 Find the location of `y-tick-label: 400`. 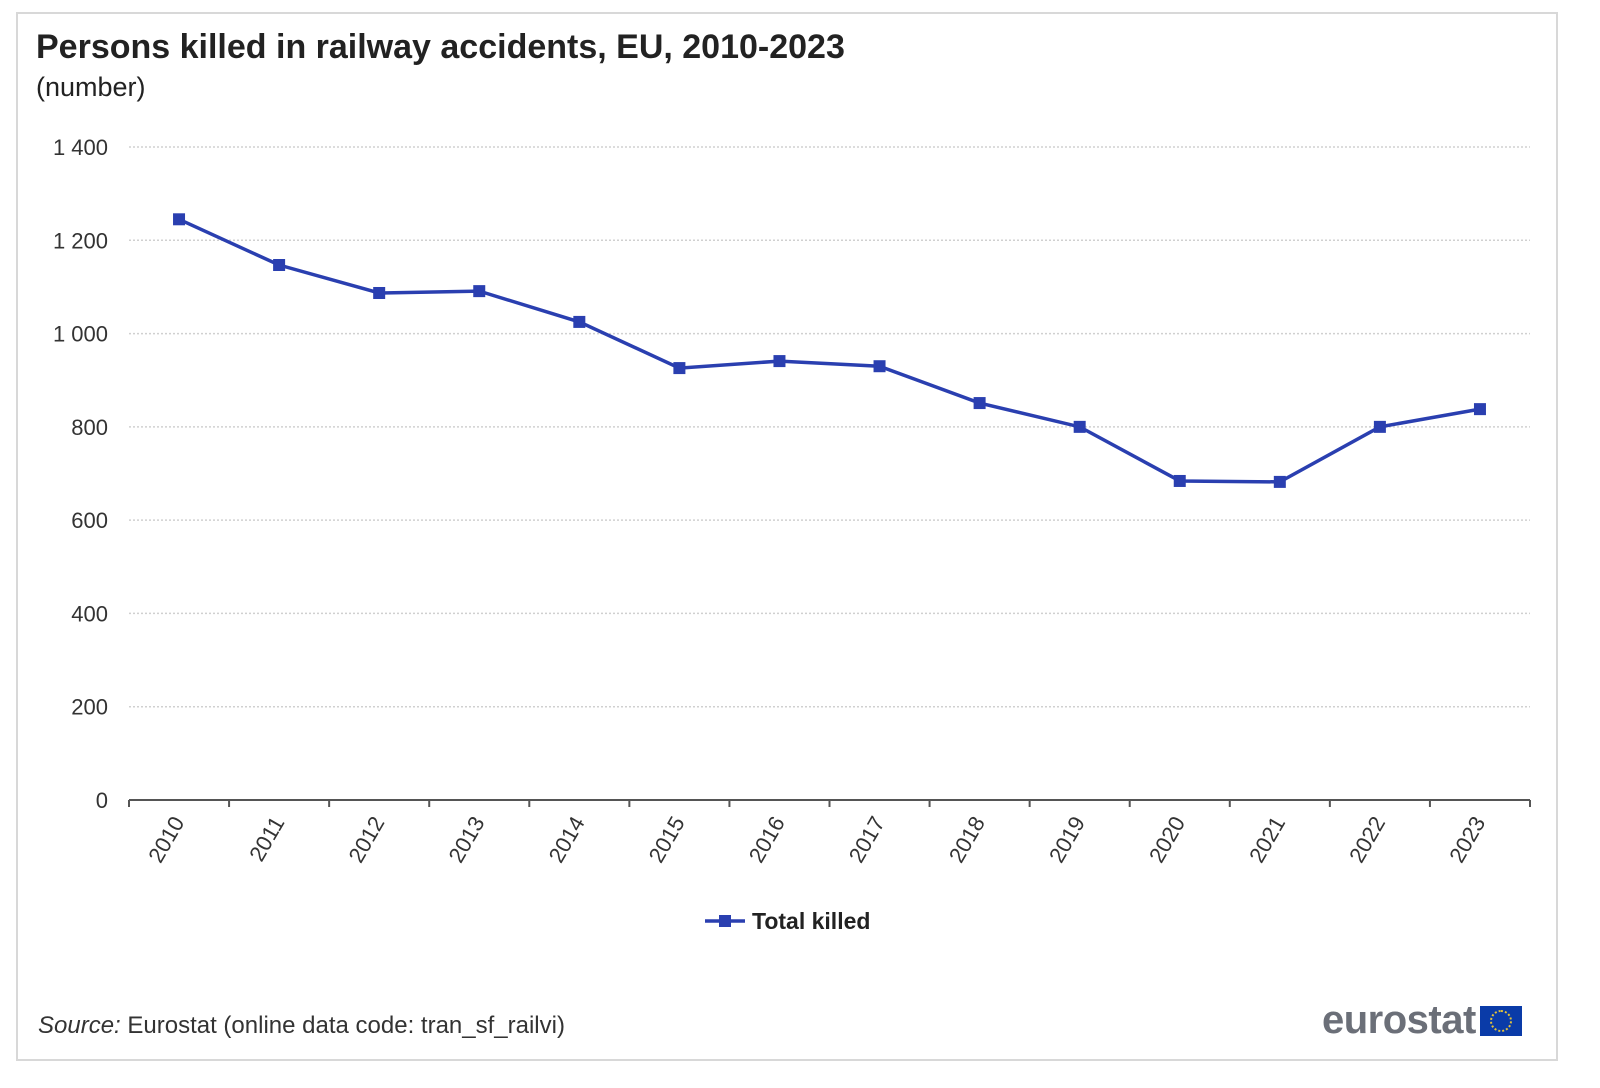

y-tick-label: 400 is located at coordinates (89, 613).